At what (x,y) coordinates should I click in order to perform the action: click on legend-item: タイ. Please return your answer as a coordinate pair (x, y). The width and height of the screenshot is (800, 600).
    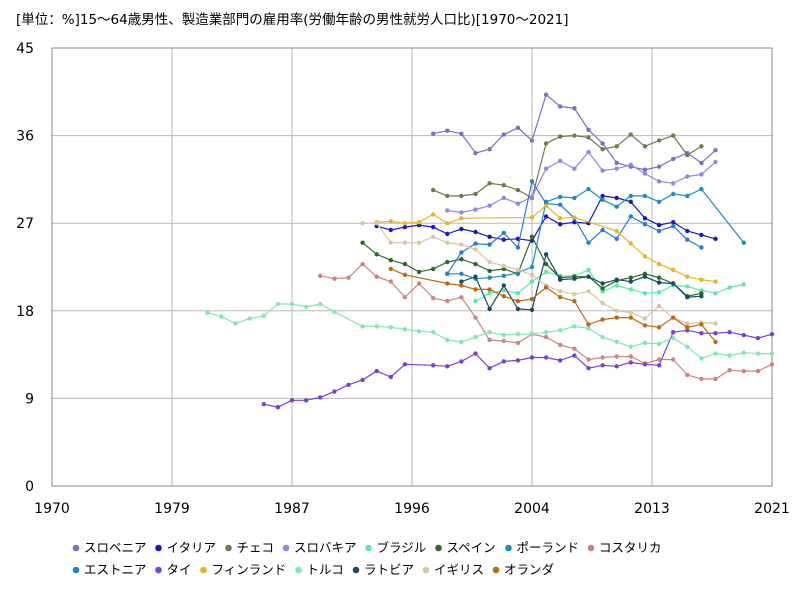
    Looking at the image, I should click on (173, 569).